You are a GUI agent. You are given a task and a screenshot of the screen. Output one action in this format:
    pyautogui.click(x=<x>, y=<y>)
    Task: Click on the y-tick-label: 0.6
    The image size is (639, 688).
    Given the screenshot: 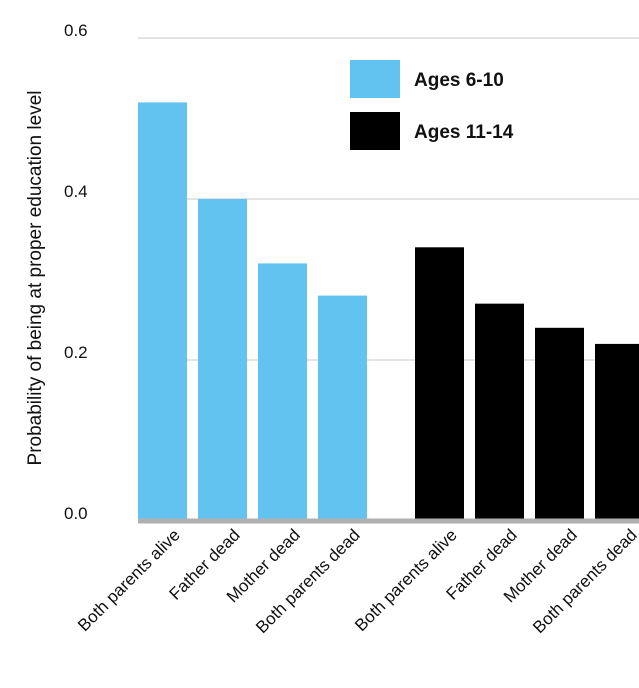 What is the action you would take?
    pyautogui.click(x=76, y=30)
    